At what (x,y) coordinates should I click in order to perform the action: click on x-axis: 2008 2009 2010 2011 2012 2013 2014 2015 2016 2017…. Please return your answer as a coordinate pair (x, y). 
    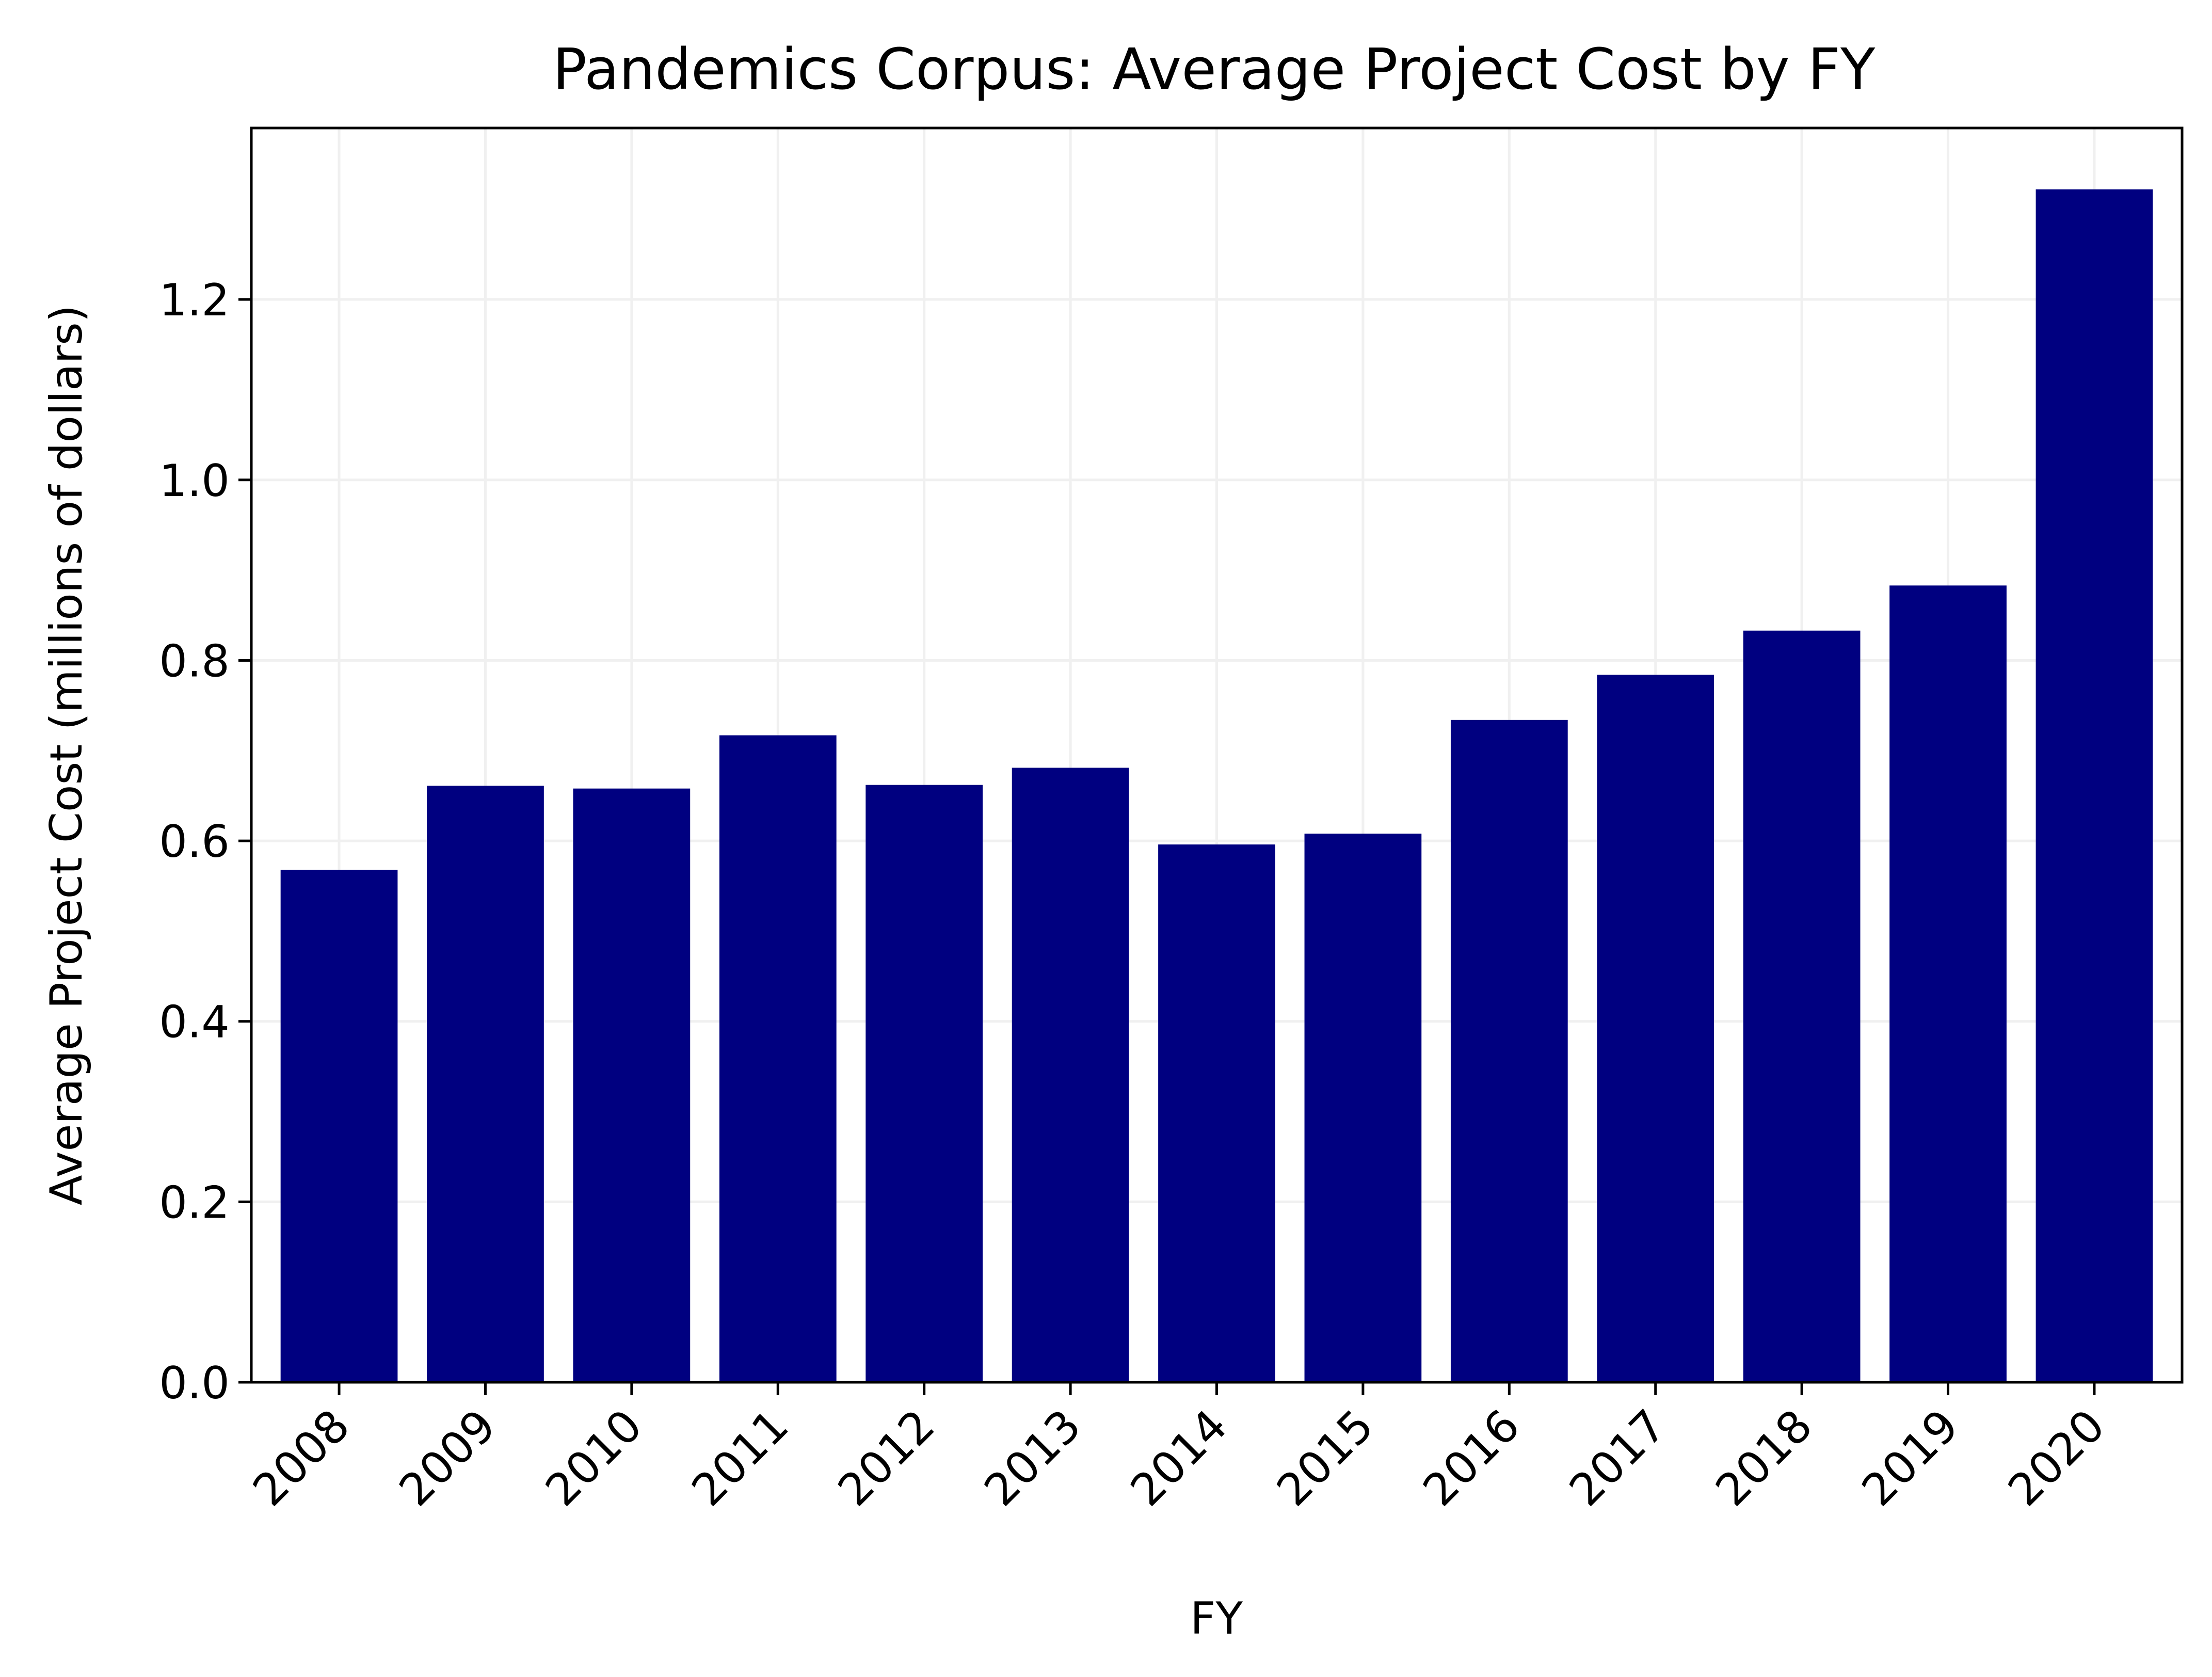
    Looking at the image, I should click on (1179, 1449).